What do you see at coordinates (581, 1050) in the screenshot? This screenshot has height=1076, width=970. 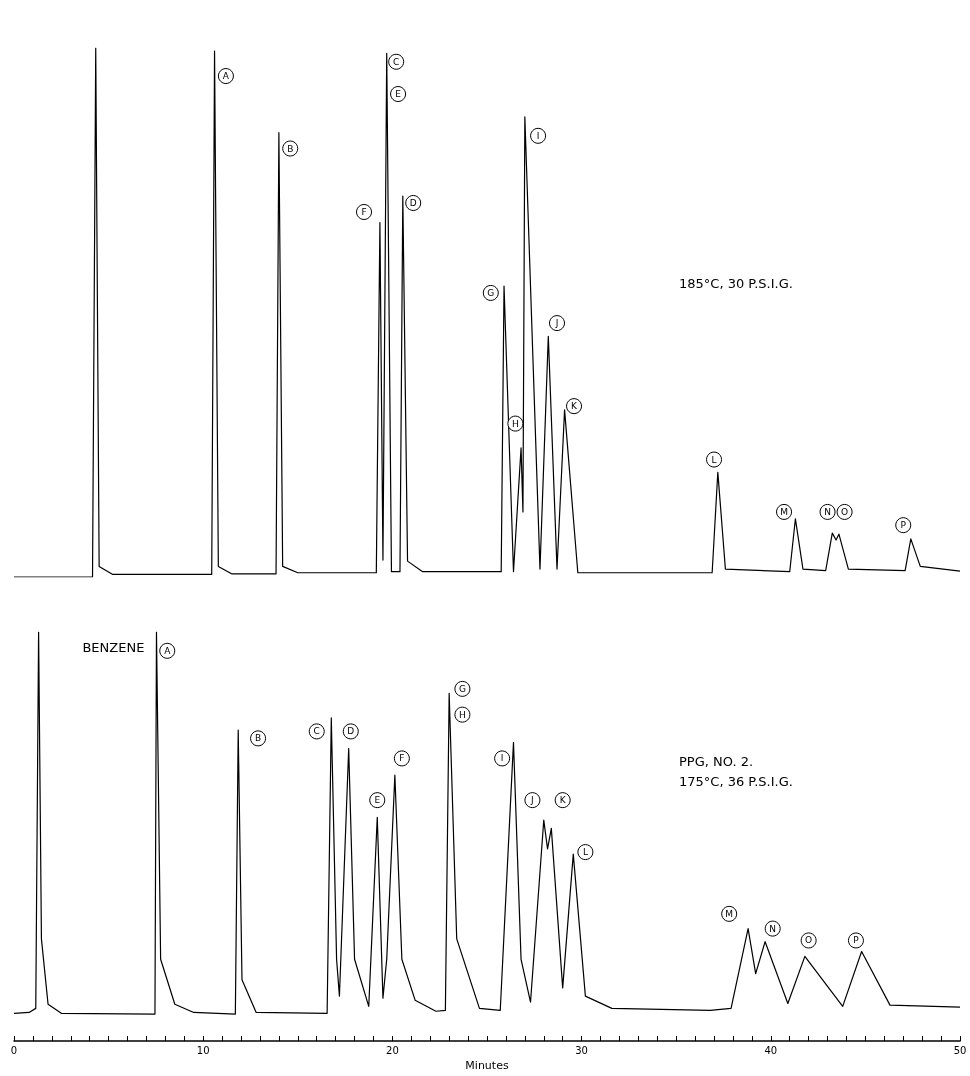 I see `x-tick-label: 30` at bounding box center [581, 1050].